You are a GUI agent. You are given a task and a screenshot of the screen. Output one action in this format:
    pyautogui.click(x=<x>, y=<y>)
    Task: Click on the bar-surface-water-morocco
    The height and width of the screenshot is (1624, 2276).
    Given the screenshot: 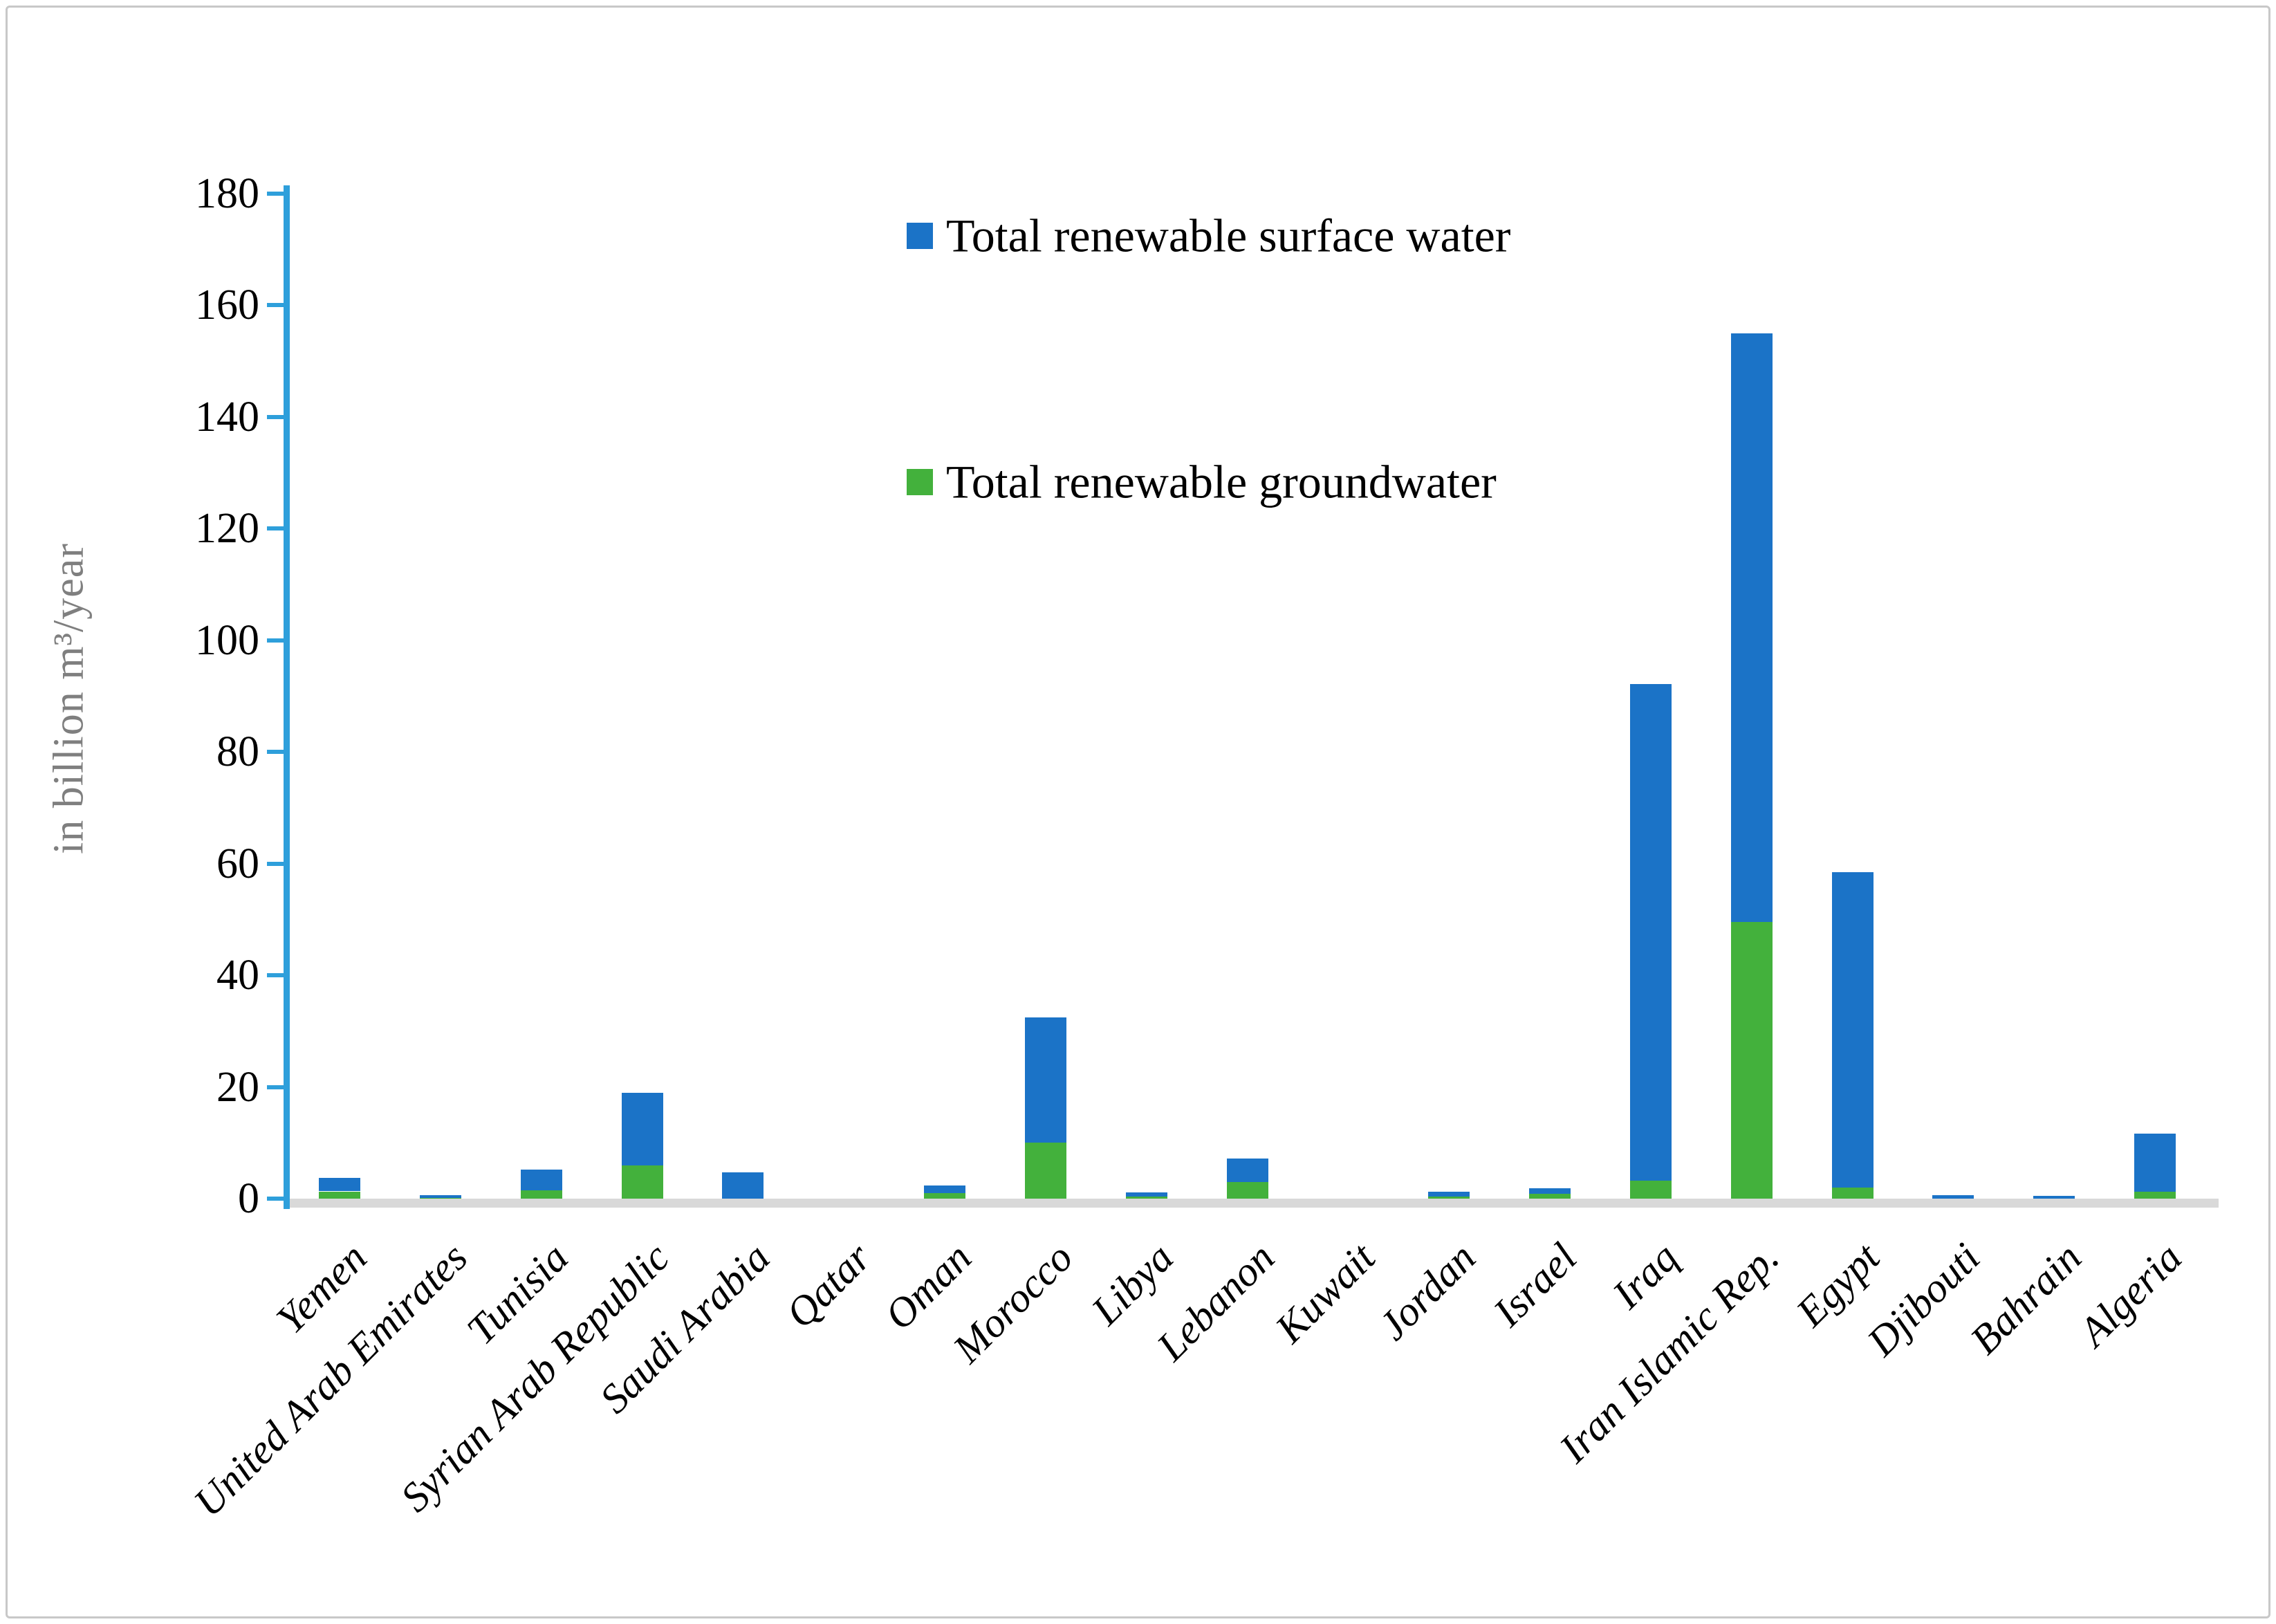 What is the action you would take?
    pyautogui.click(x=1045, y=1080)
    